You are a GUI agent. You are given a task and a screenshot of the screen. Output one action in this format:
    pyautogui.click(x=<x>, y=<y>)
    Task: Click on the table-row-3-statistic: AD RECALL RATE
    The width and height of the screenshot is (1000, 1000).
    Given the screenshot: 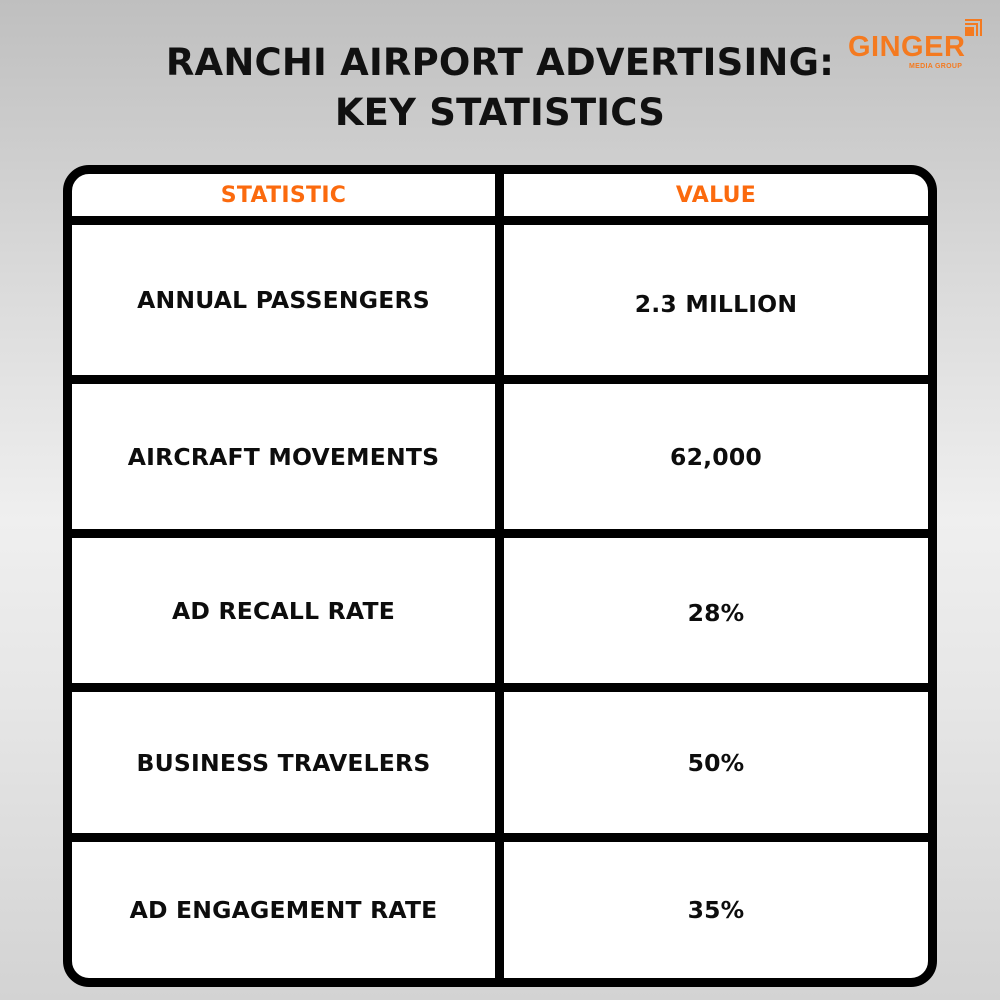 What is the action you would take?
    pyautogui.click(x=283, y=610)
    